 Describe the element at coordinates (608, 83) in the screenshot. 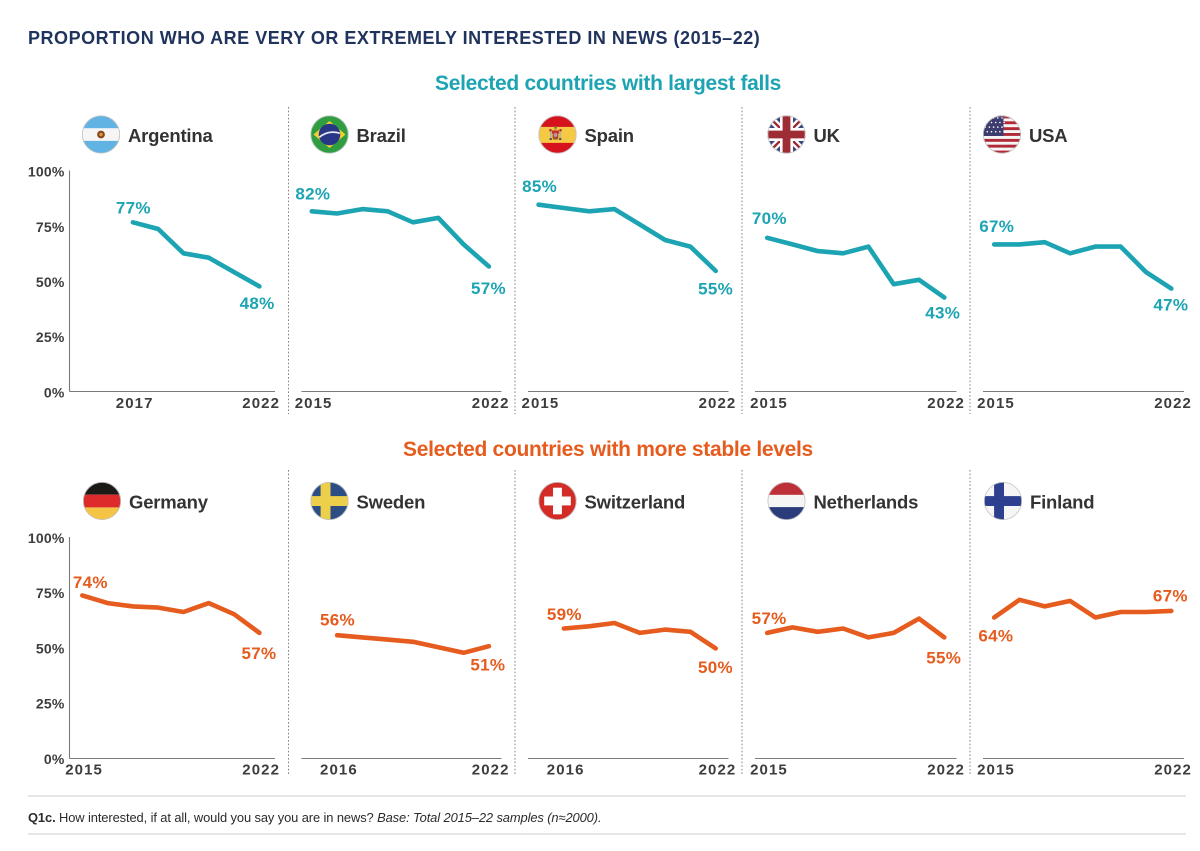

I see `svg-text:Selected countries with larges: Selected countries with largest falls` at that location.